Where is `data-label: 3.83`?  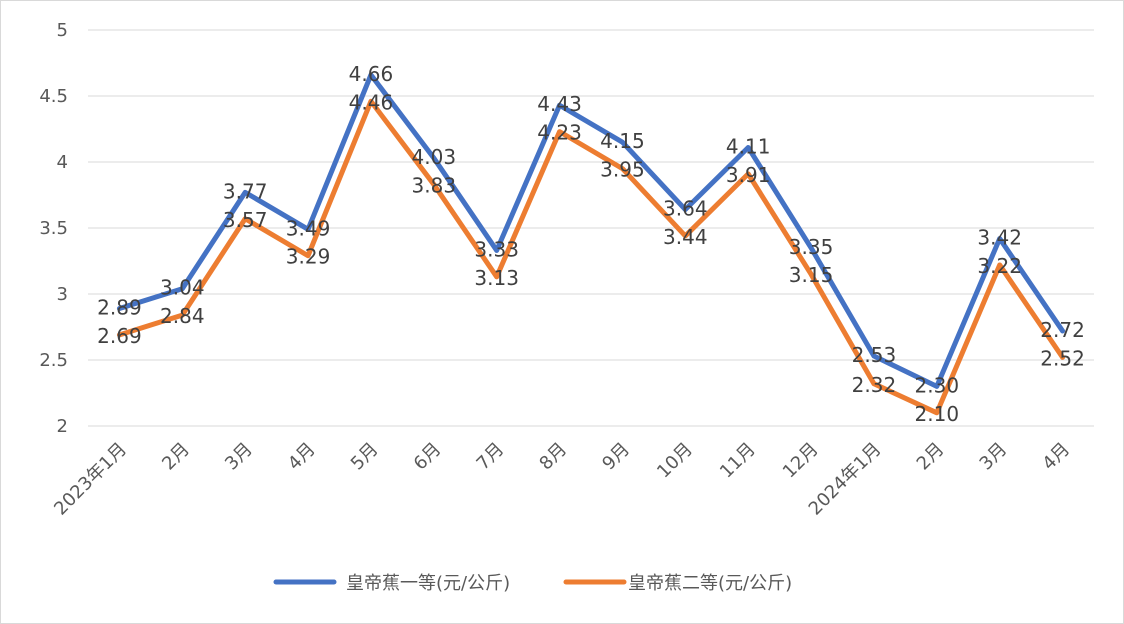 data-label: 3.83 is located at coordinates (434, 185).